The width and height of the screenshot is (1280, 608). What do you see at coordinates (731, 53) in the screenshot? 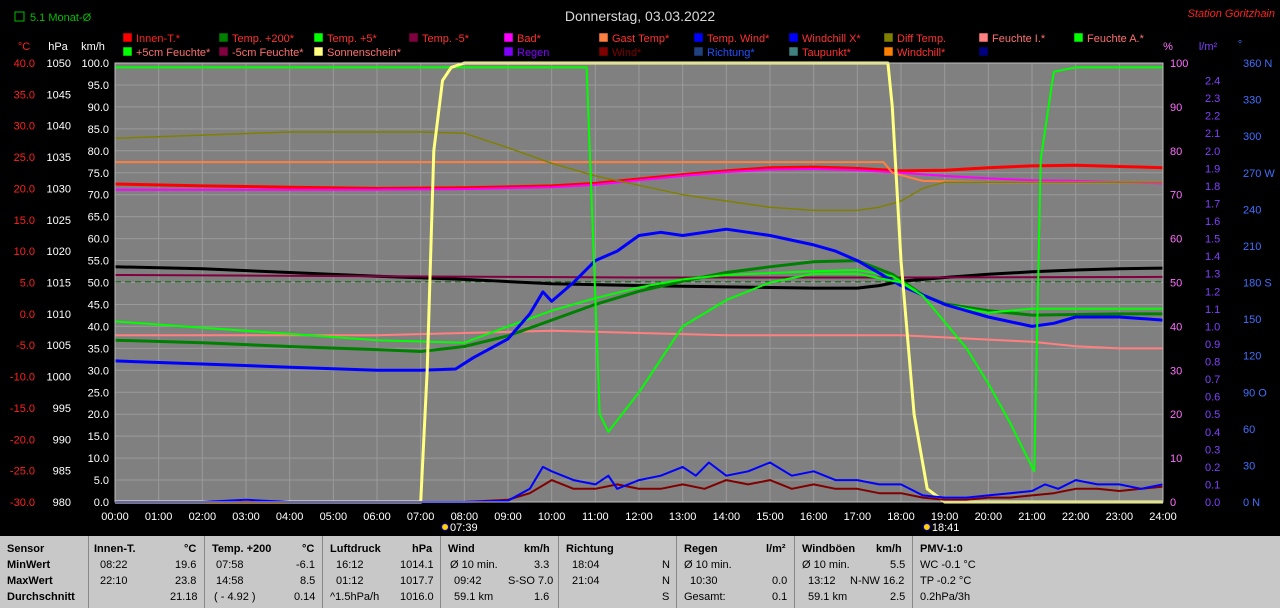
I see `legend-label: Richtung*` at bounding box center [731, 53].